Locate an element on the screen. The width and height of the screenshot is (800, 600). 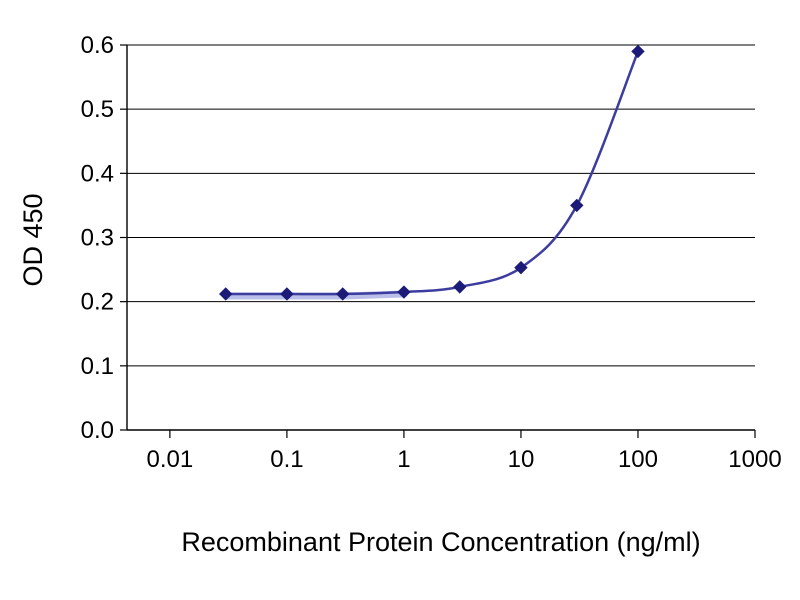
x-tick-label: 100 is located at coordinates (638, 459).